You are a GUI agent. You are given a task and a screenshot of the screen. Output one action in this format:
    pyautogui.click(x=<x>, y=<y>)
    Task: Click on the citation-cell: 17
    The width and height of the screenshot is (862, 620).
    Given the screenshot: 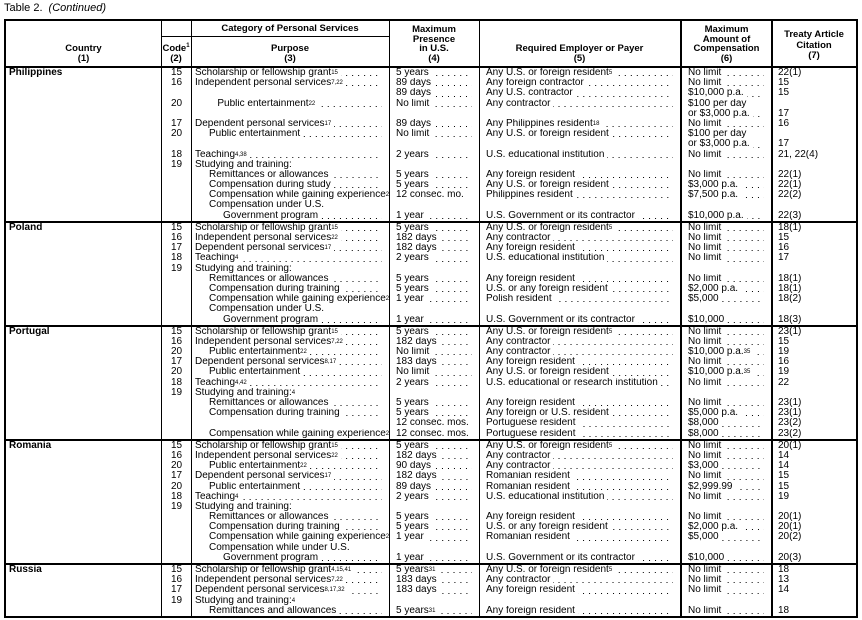 What is the action you would take?
    pyautogui.click(x=813, y=144)
    